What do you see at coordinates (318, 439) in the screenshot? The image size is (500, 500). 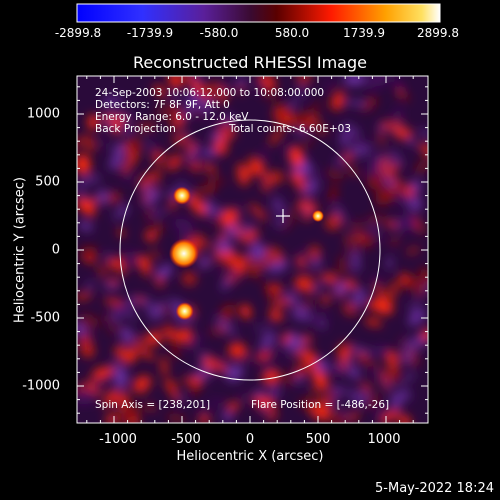 I see `x-tick-label: 500` at bounding box center [318, 439].